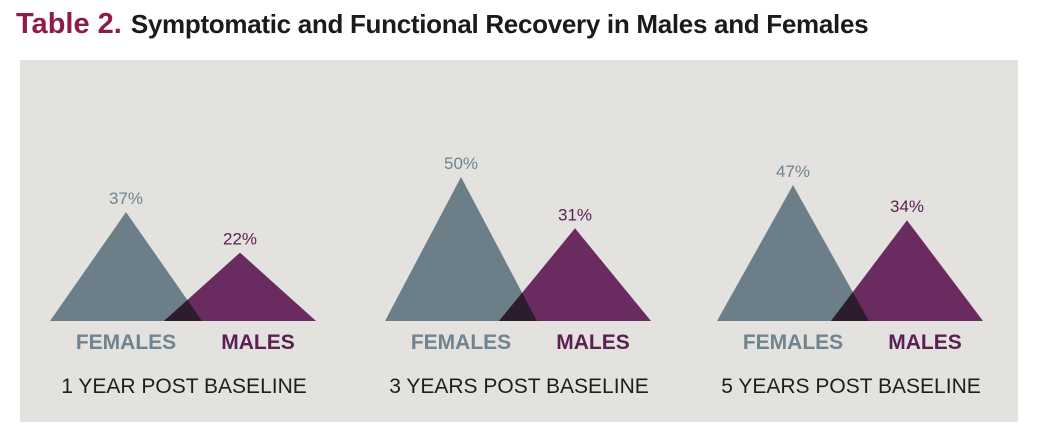 Image resolution: width=1038 pixels, height=446 pixels. What do you see at coordinates (575, 214) in the screenshot?
I see `males-percent-label-2: 31%` at bounding box center [575, 214].